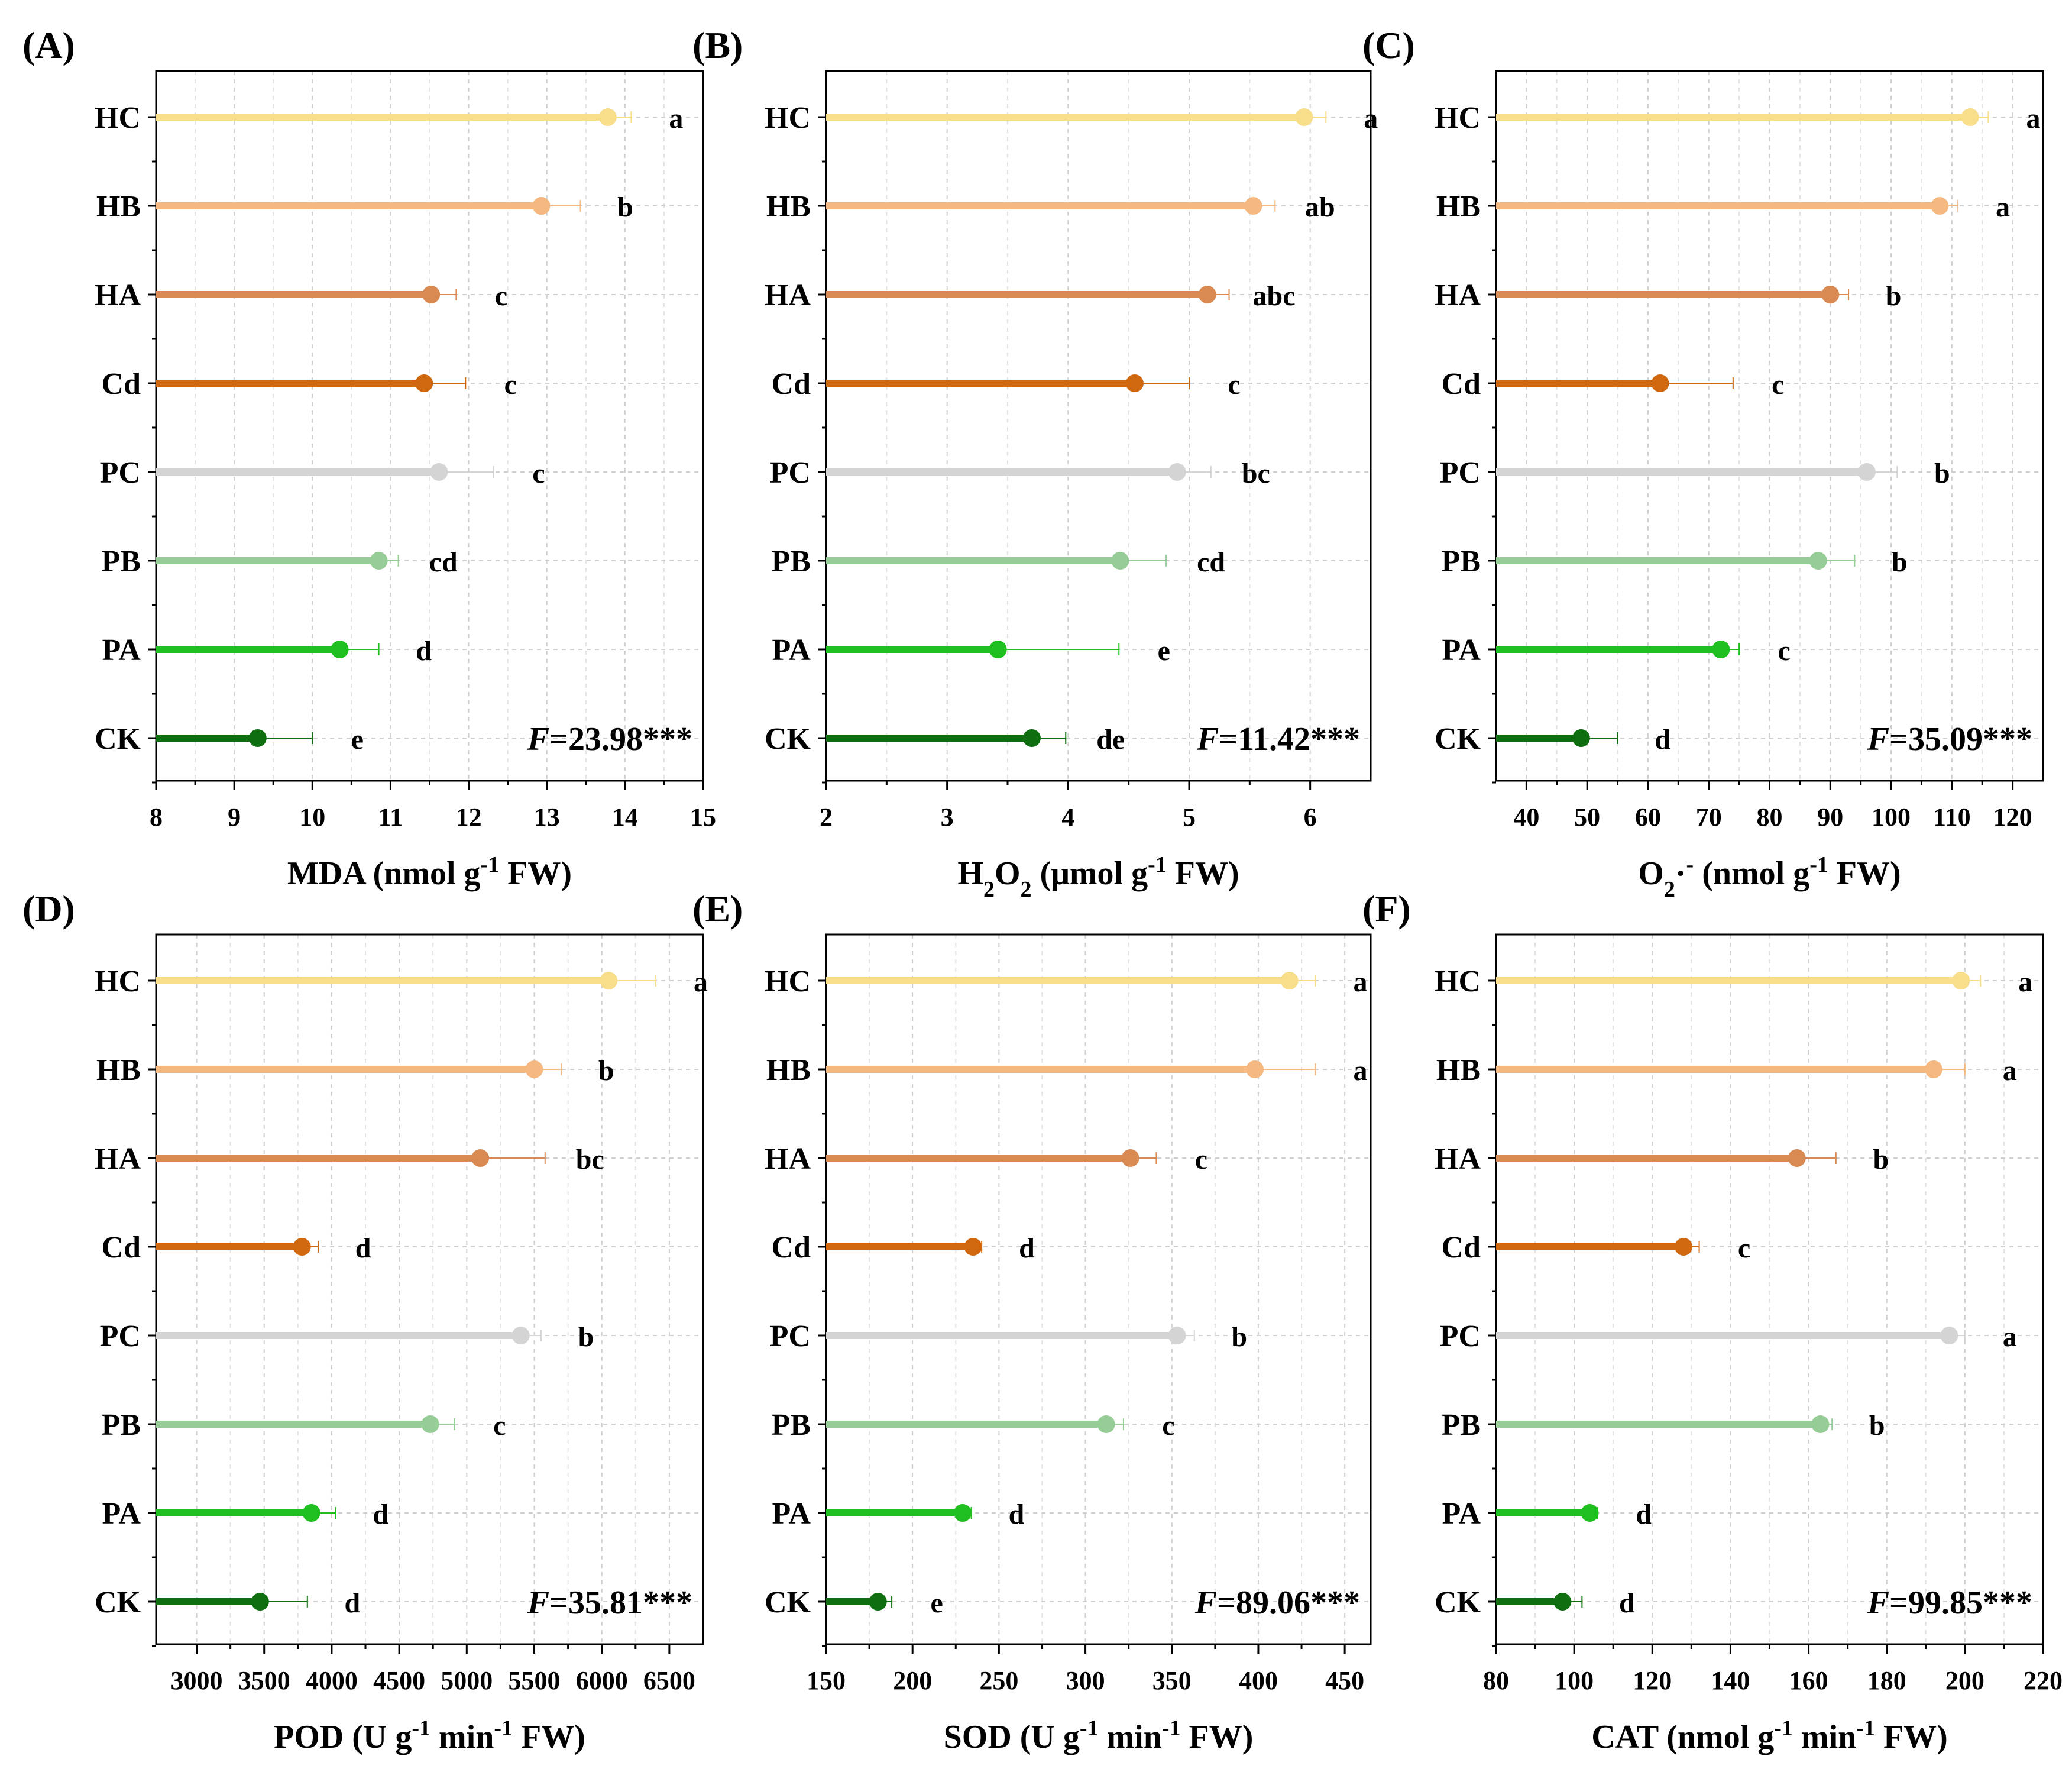 The height and width of the screenshot is (1785, 2072). I want to click on x-tick-label: 3500, so click(264, 1680).